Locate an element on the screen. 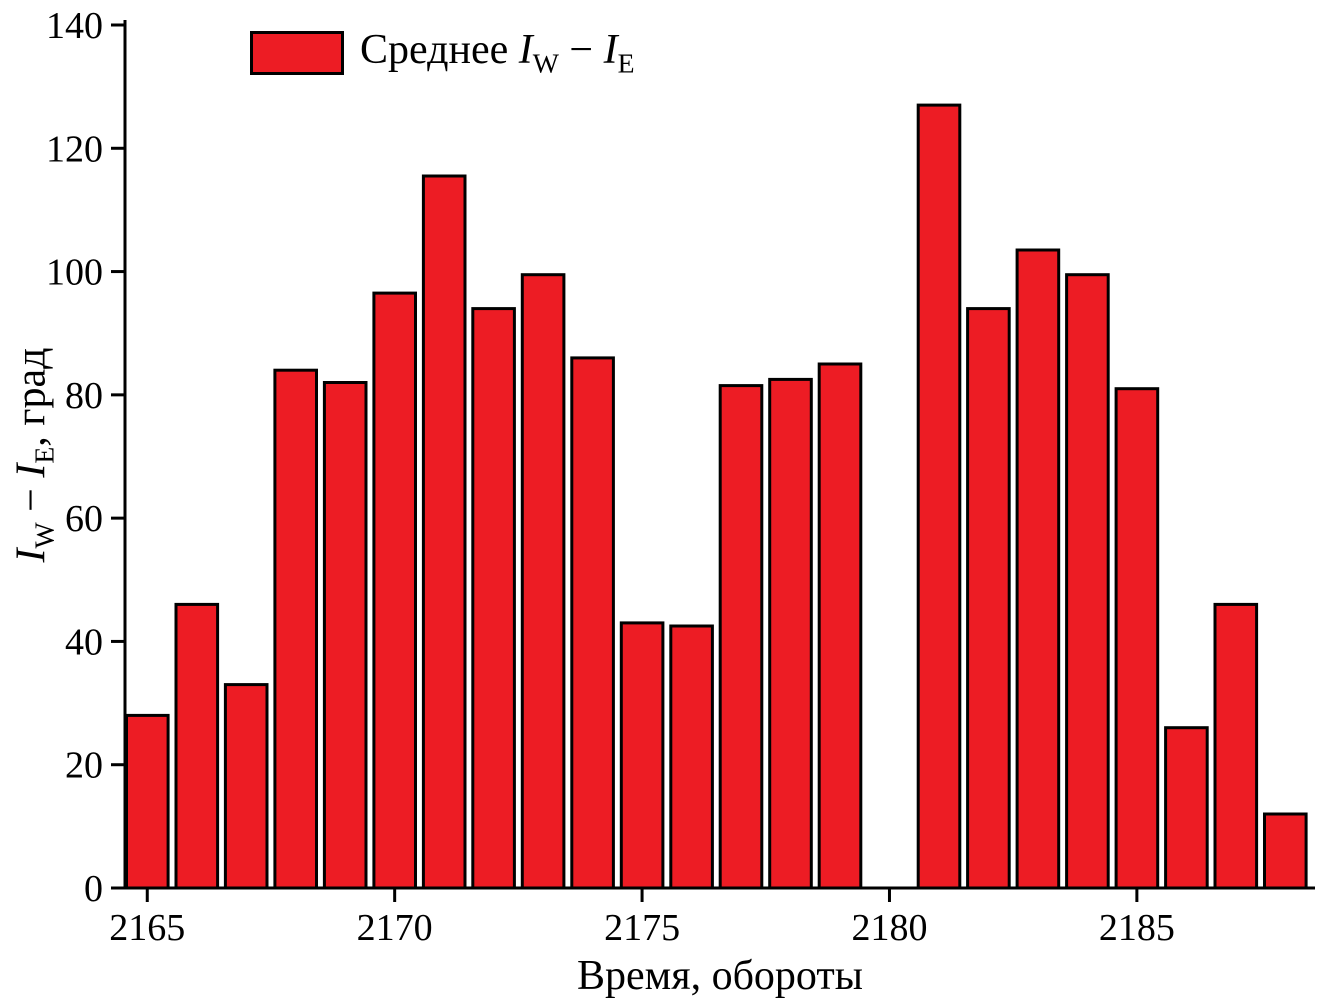 The image size is (1322, 1006). legend-var2: I is located at coordinates (610, 50).